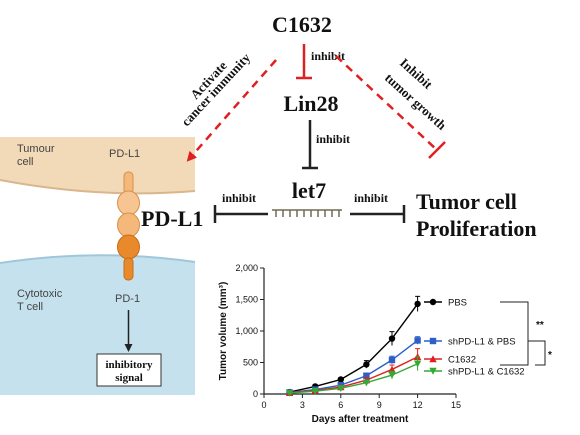 This screenshot has width=580, height=435. I want to click on pd1-stalk, so click(128, 269).